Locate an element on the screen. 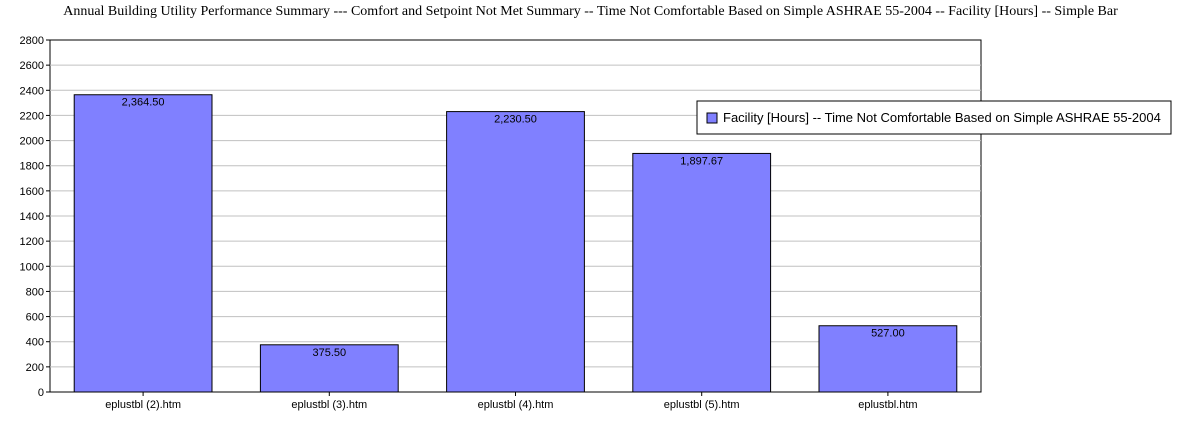 Image resolution: width=1181 pixels, height=432 pixels. y-tick-label: 400 is located at coordinates (35, 343).